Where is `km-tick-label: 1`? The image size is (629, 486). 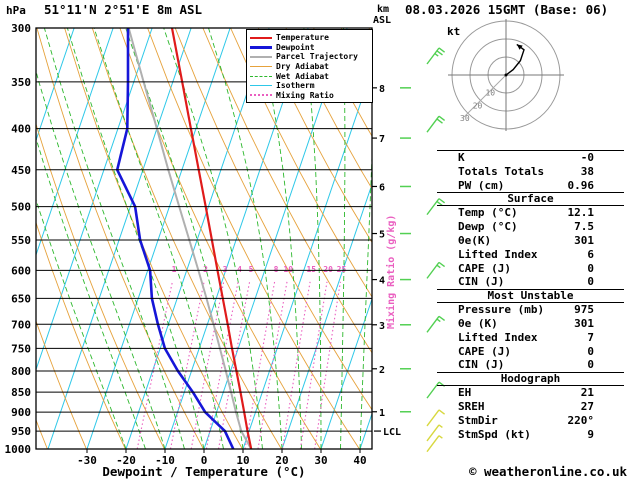
km-tick-label: 1 is located at coordinates (382, 413).